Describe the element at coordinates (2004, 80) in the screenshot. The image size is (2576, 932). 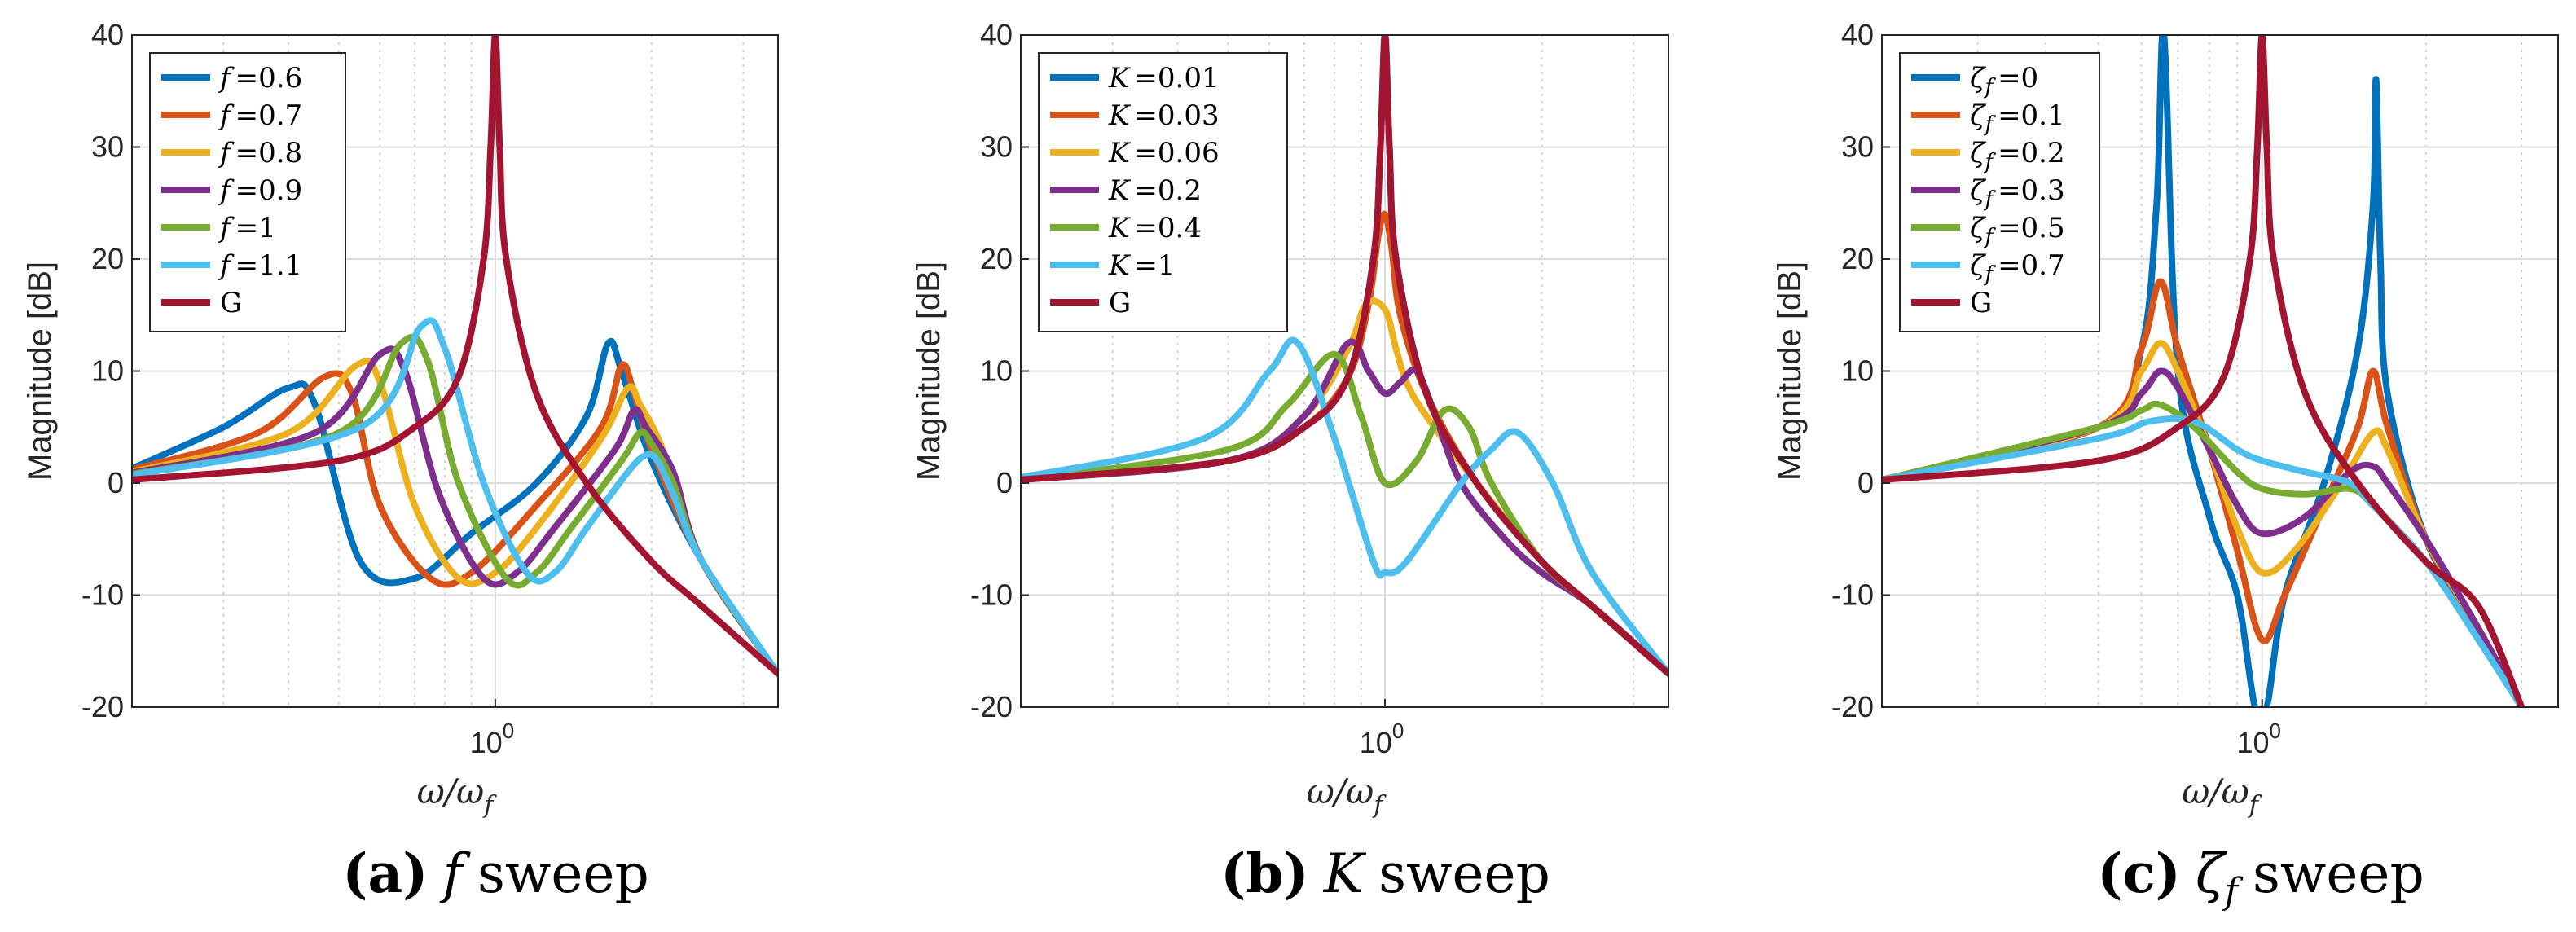
I see `legend-entry: ζf =0` at that location.